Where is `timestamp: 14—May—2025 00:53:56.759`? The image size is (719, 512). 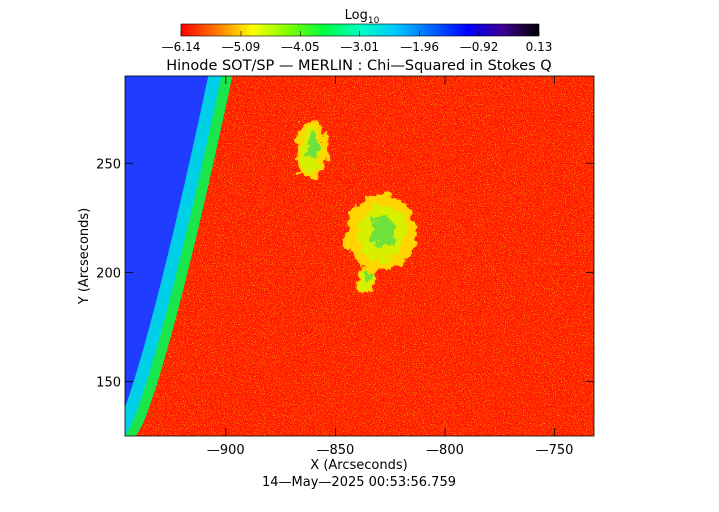
timestamp: 14—May—2025 00:53:56.759 is located at coordinates (359, 482).